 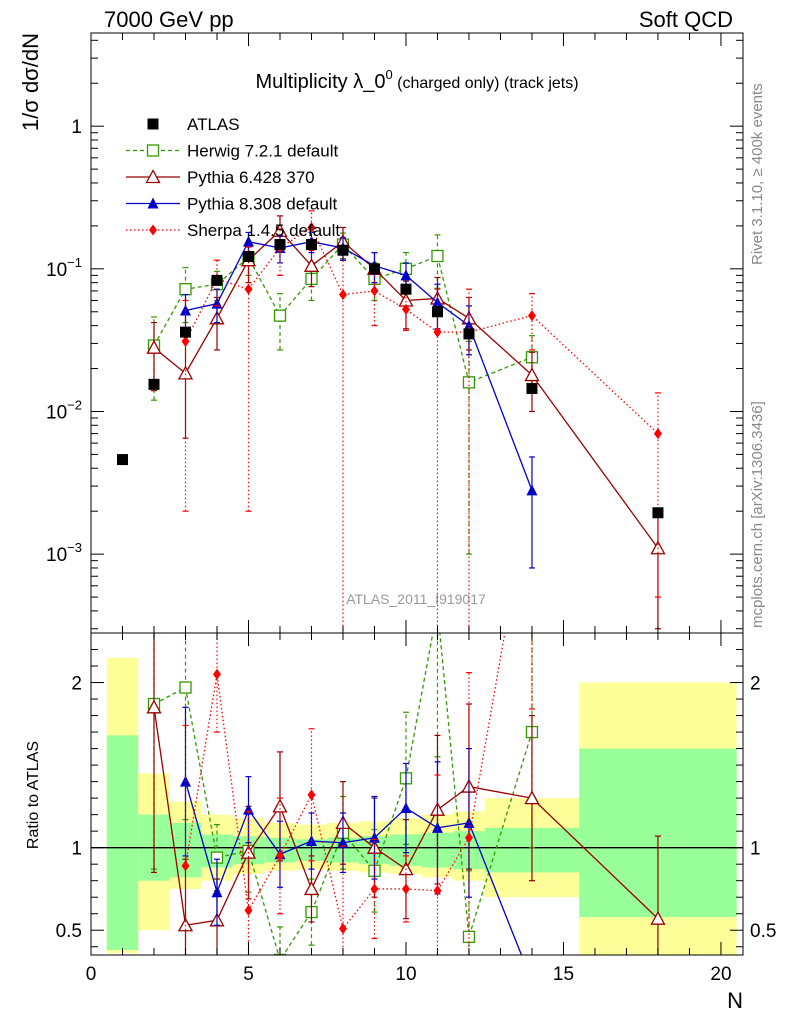 I want to click on legend-label: ATLAS, so click(x=213, y=124).